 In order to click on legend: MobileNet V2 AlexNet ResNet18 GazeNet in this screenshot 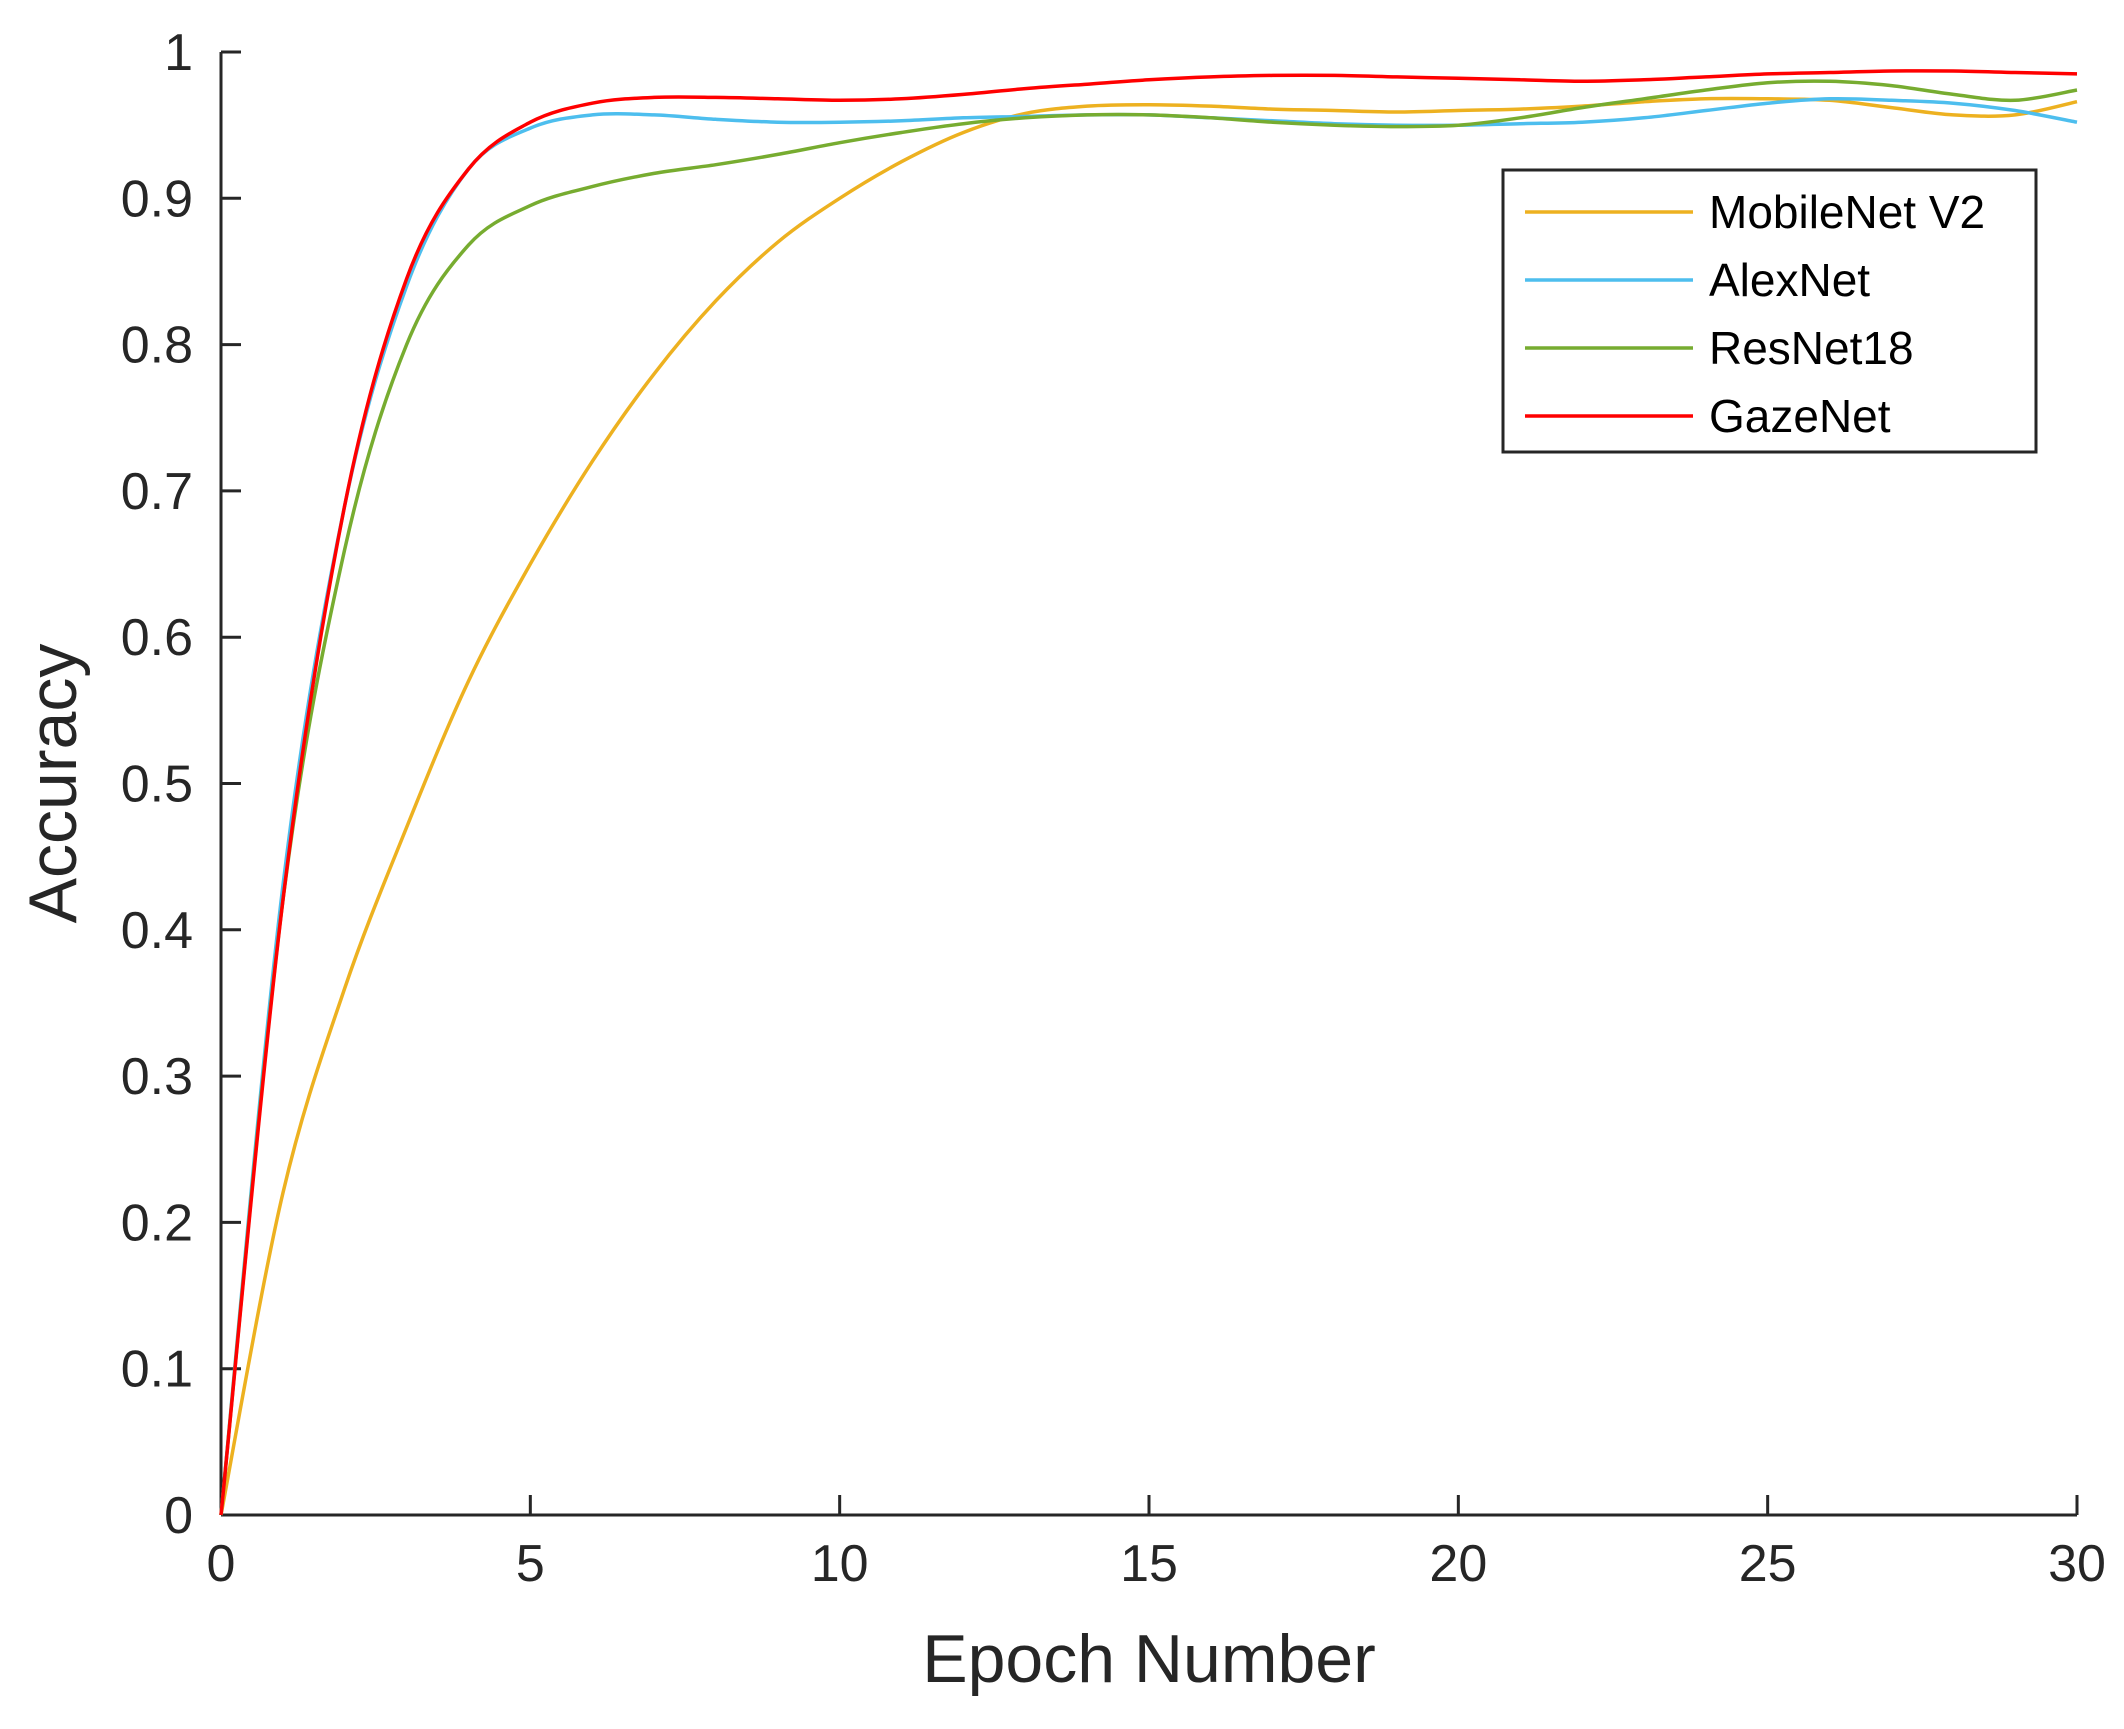, I will do `click(1769, 311)`.